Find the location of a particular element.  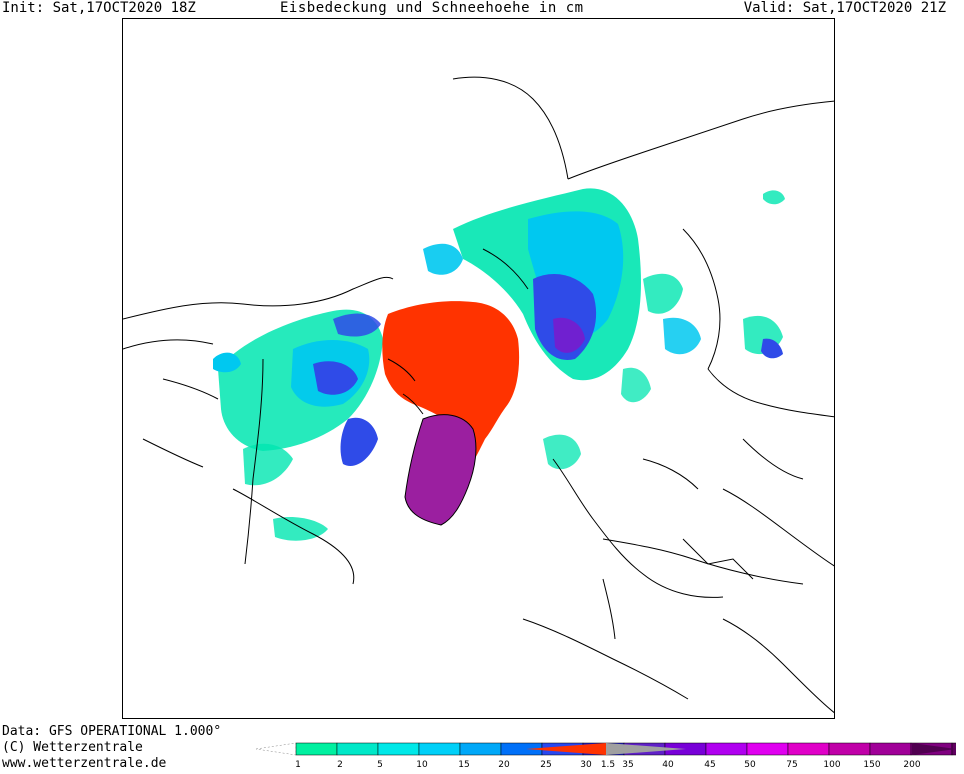

valid-time-label: Valid: Sat,17OCT2020 21Z is located at coordinates (844, 8).